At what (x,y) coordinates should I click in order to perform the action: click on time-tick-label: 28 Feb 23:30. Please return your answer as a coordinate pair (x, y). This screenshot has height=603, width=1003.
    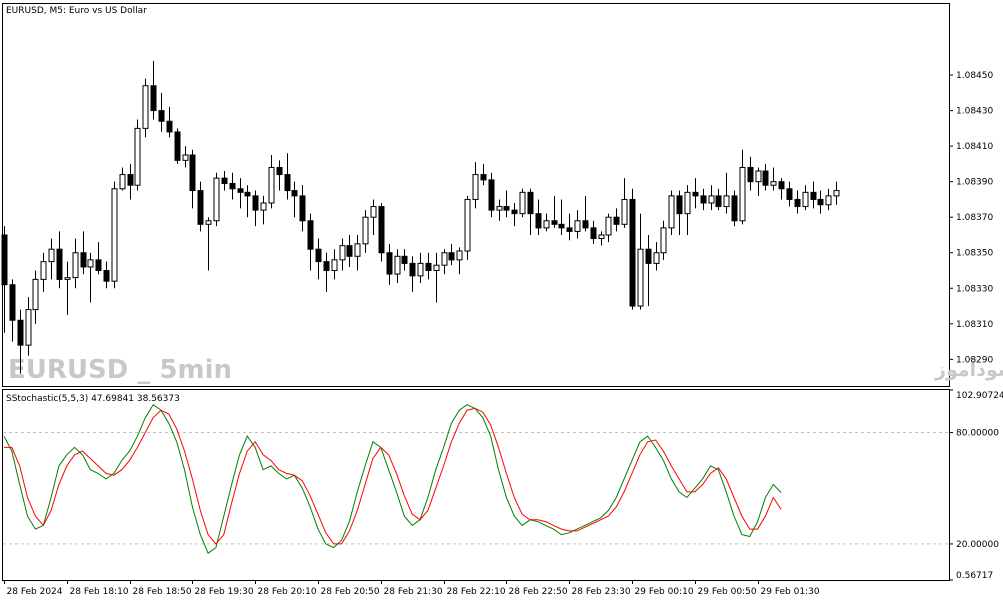
    Looking at the image, I should click on (601, 592).